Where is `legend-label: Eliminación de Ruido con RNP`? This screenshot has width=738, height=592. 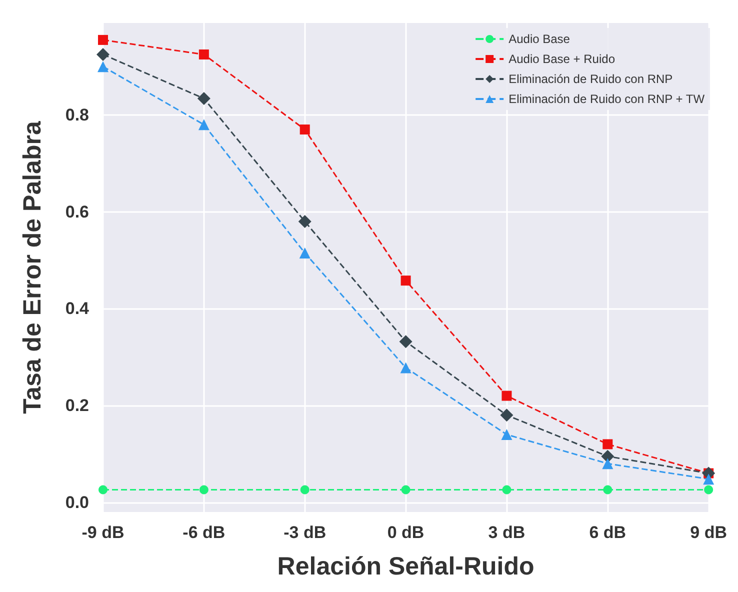 legend-label: Eliminación de Ruido con RNP is located at coordinates (590, 79).